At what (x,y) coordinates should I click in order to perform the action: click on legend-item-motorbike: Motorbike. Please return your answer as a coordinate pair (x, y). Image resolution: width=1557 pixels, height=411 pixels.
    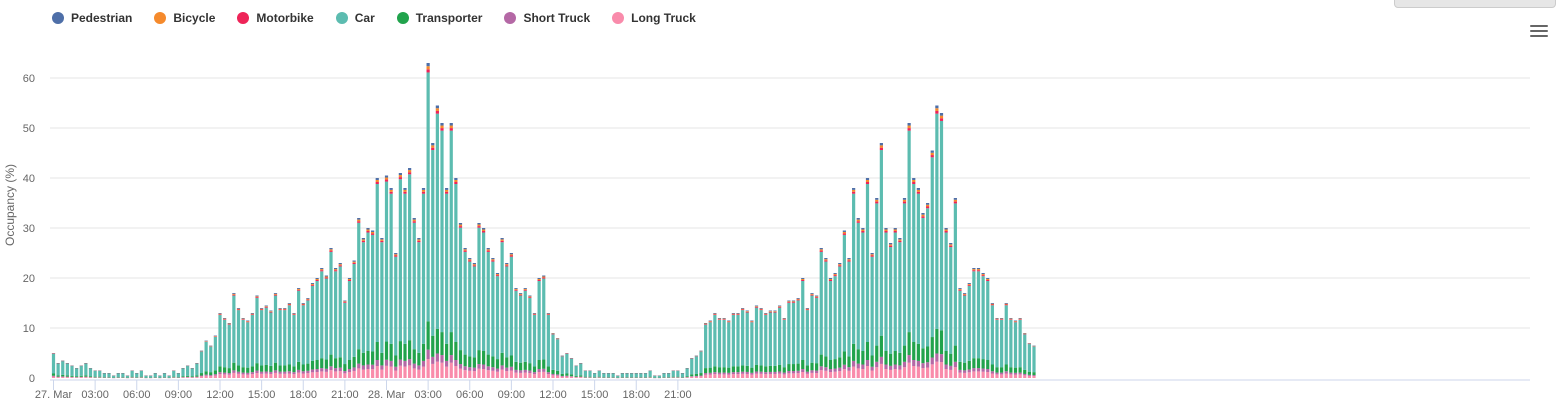
    Looking at the image, I should click on (275, 18).